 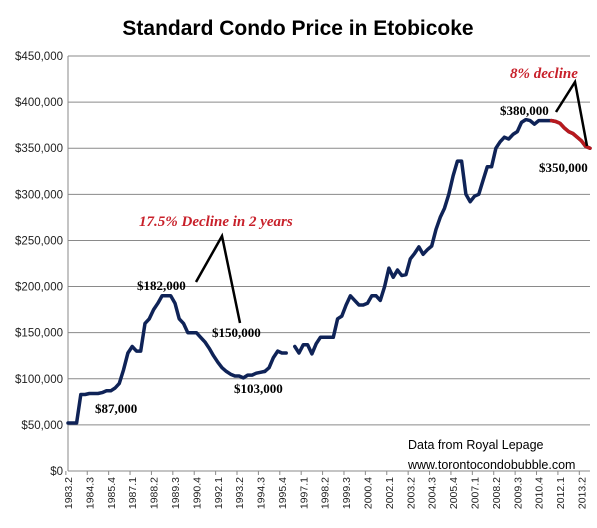 What do you see at coordinates (236, 332) in the screenshot?
I see `label-150000: $150,000` at bounding box center [236, 332].